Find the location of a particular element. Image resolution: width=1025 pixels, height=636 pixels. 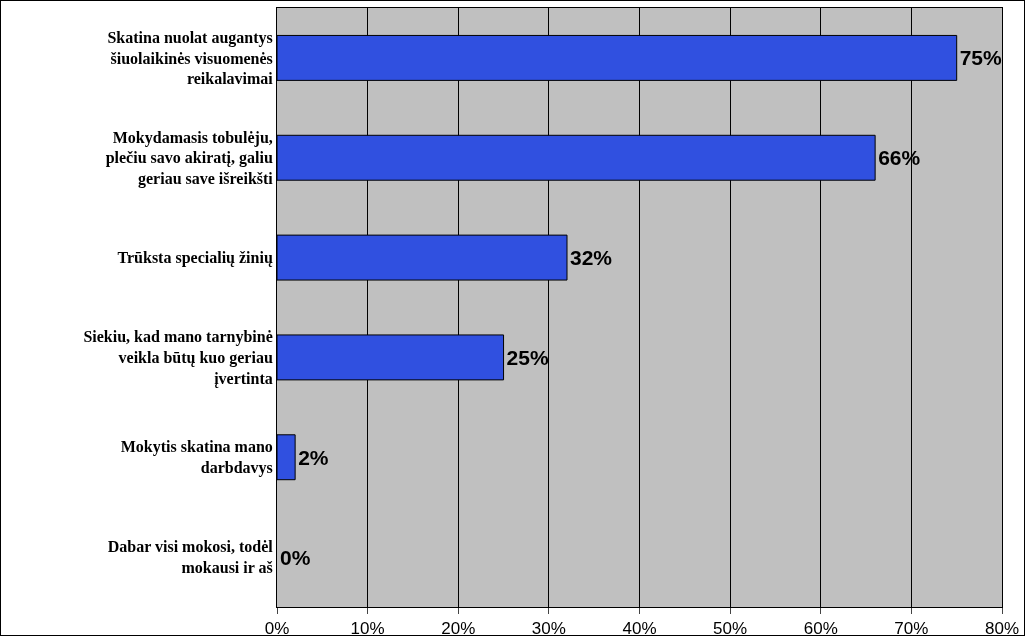

x-tick-label: 60% is located at coordinates (820, 627).